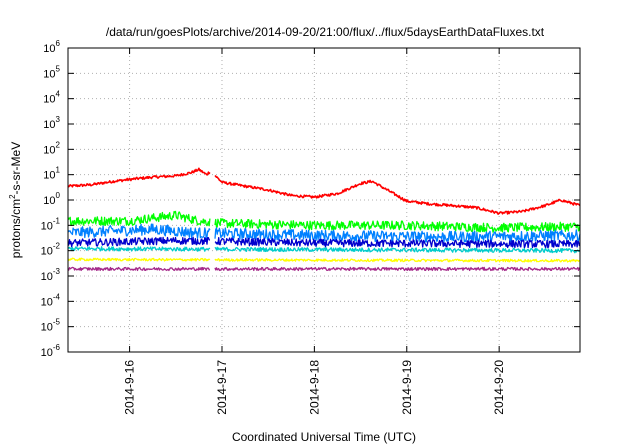  What do you see at coordinates (397, 250) in the screenshot?
I see `series-line-4-b` at bounding box center [397, 250].